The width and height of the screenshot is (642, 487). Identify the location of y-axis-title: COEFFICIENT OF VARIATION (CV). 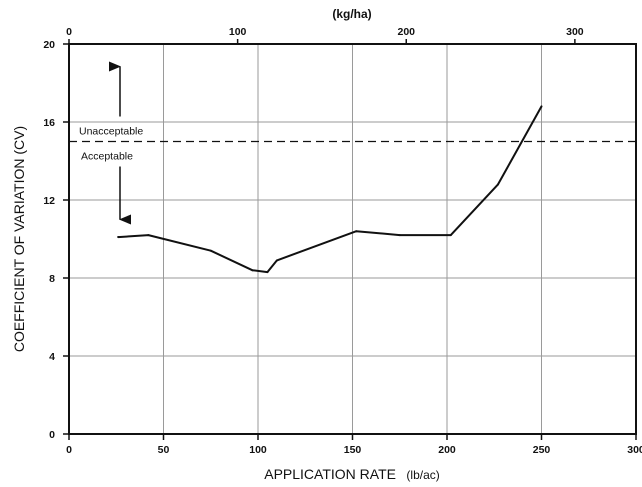
(19, 239).